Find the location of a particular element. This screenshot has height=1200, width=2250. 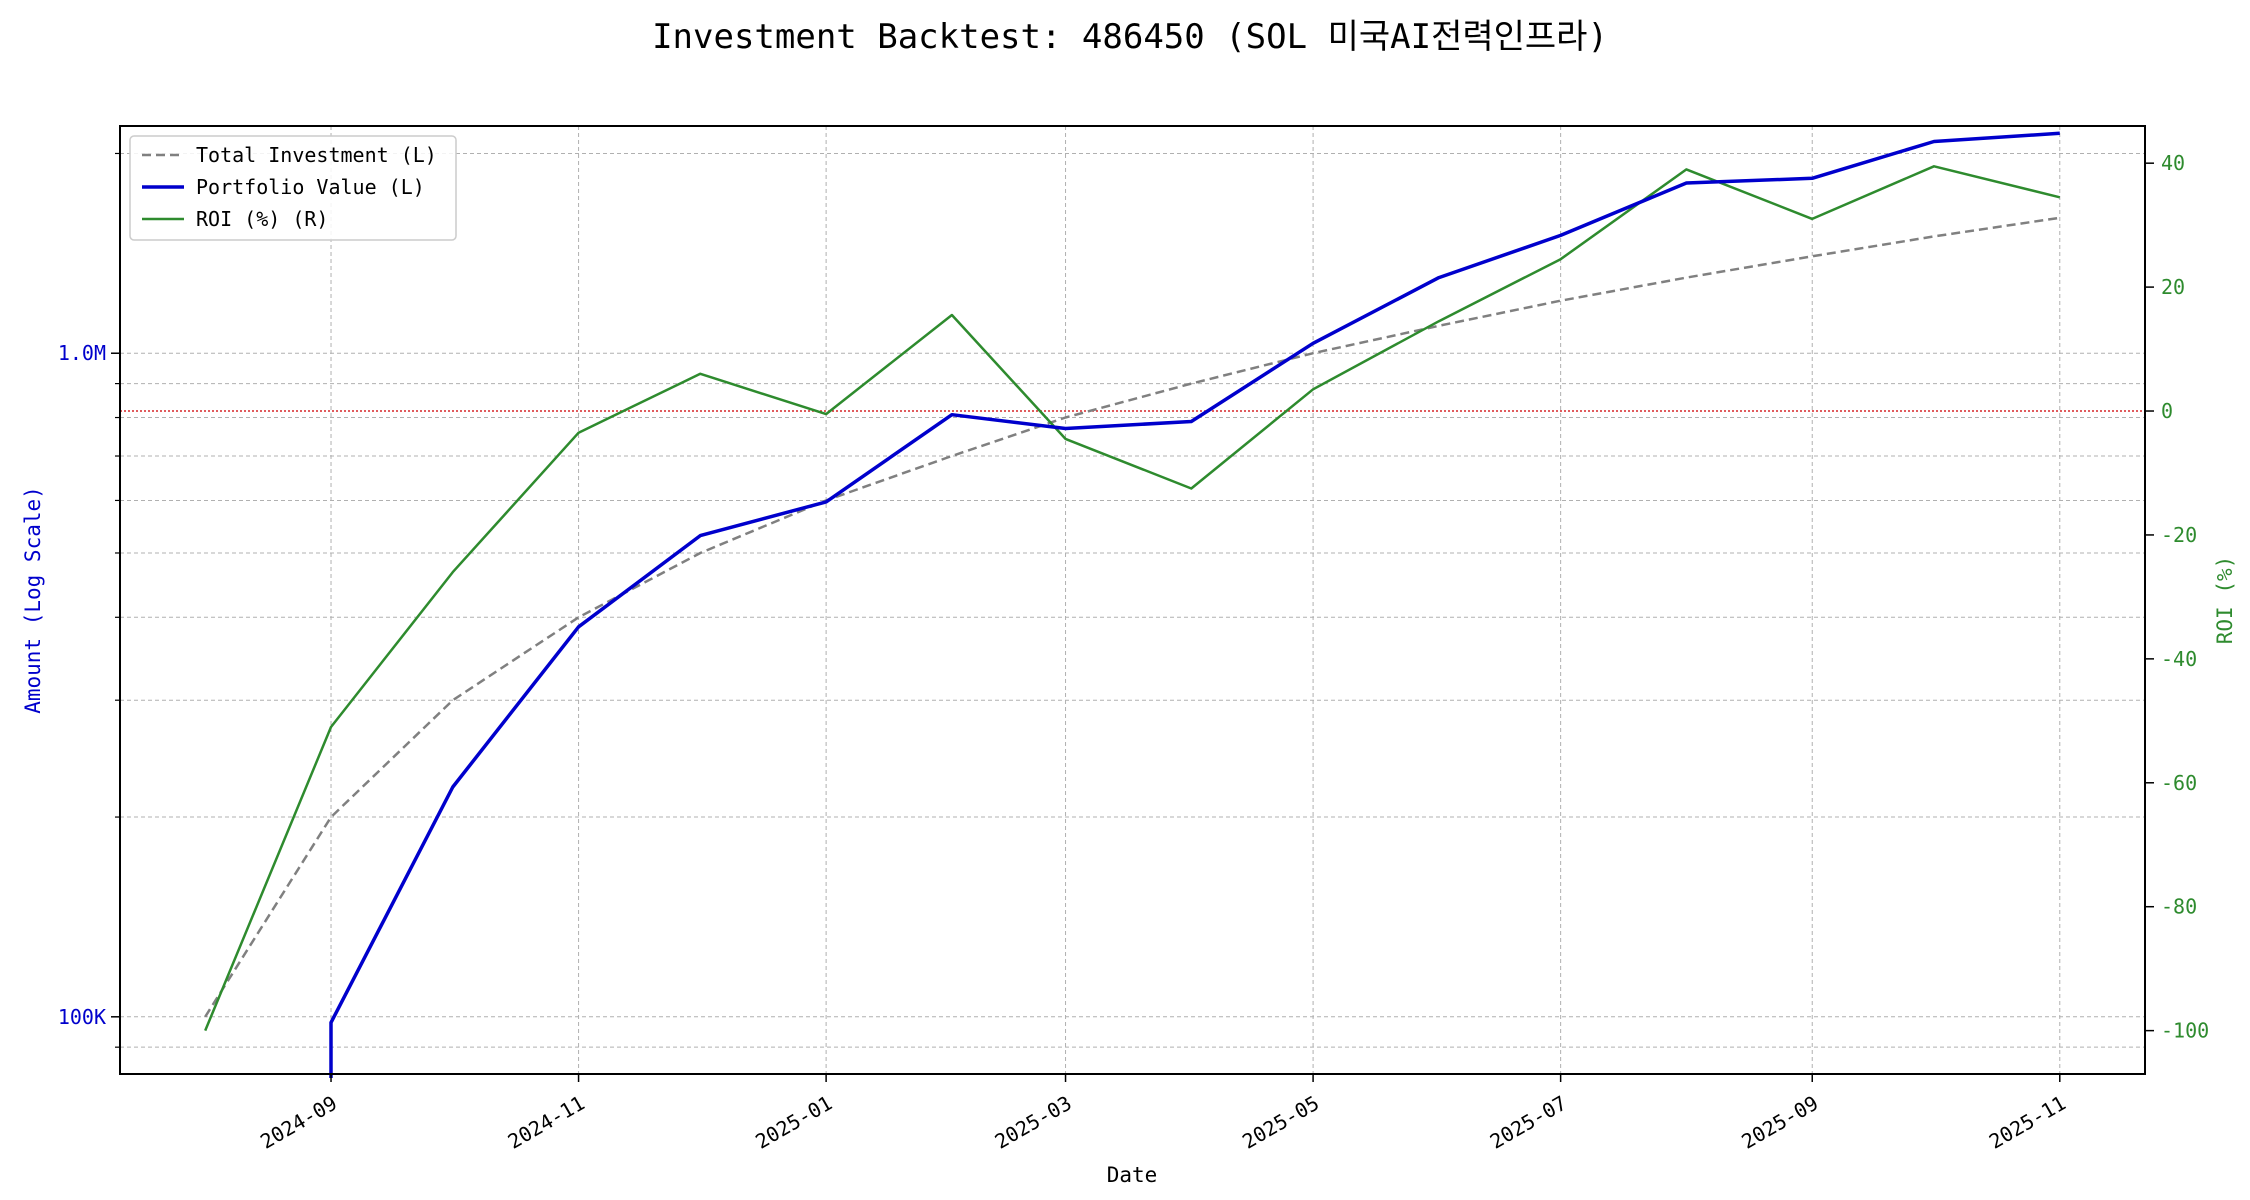

y-left-axis-label: Amount (Log Scale) is located at coordinates (33, 600).